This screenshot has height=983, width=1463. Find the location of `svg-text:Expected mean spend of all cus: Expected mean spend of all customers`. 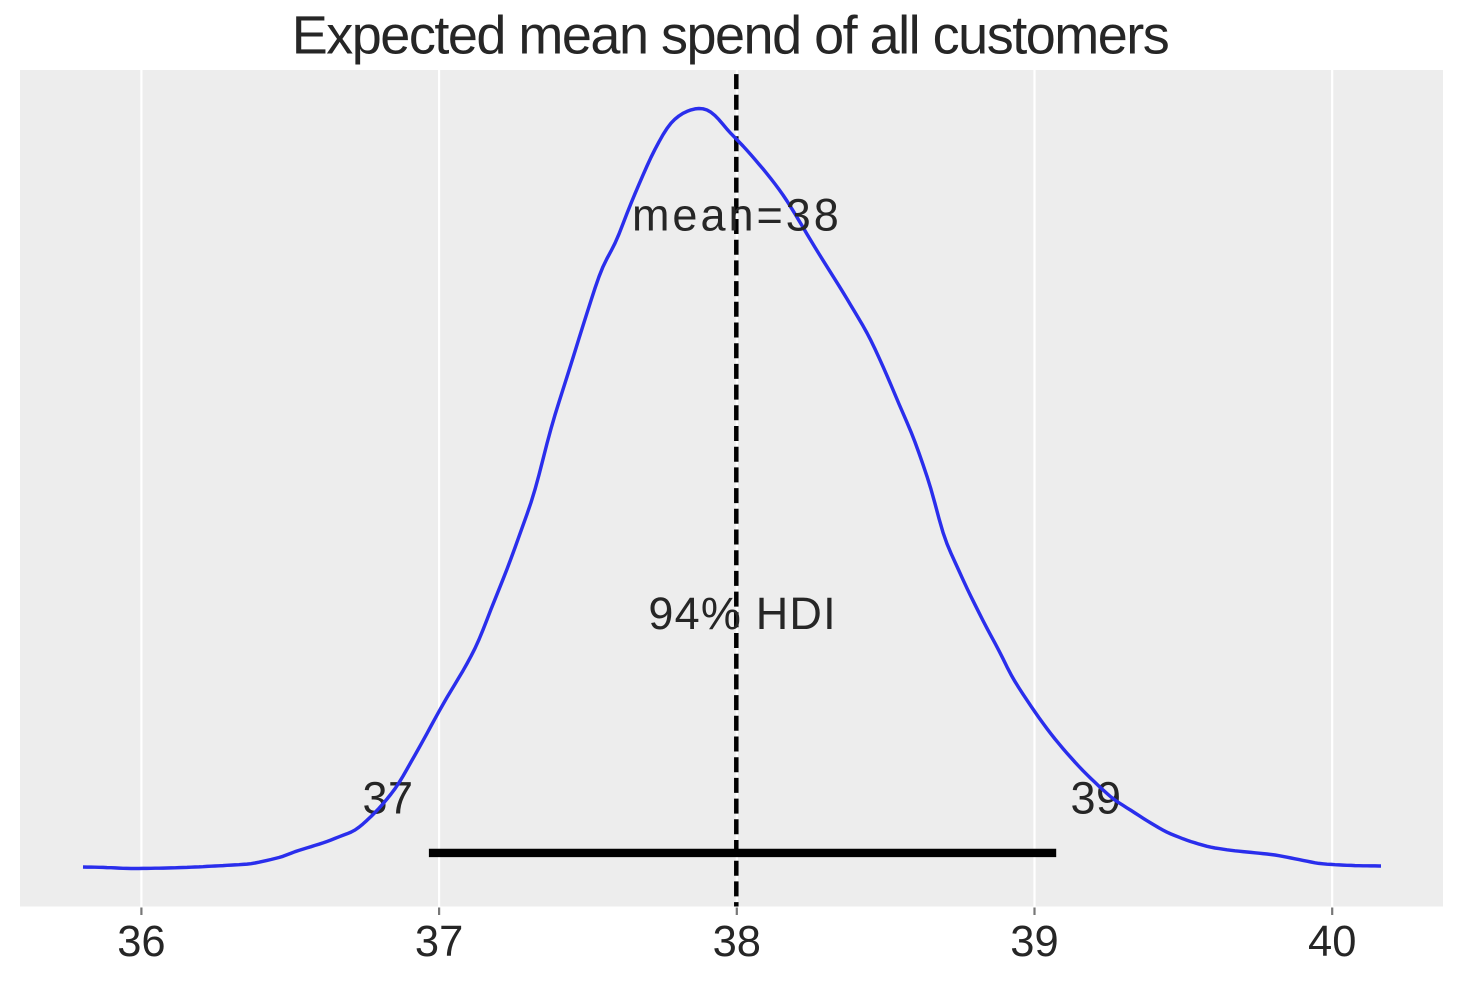

svg-text:Expected mean spend of all cus: Expected mean spend of all customers is located at coordinates (730, 35).